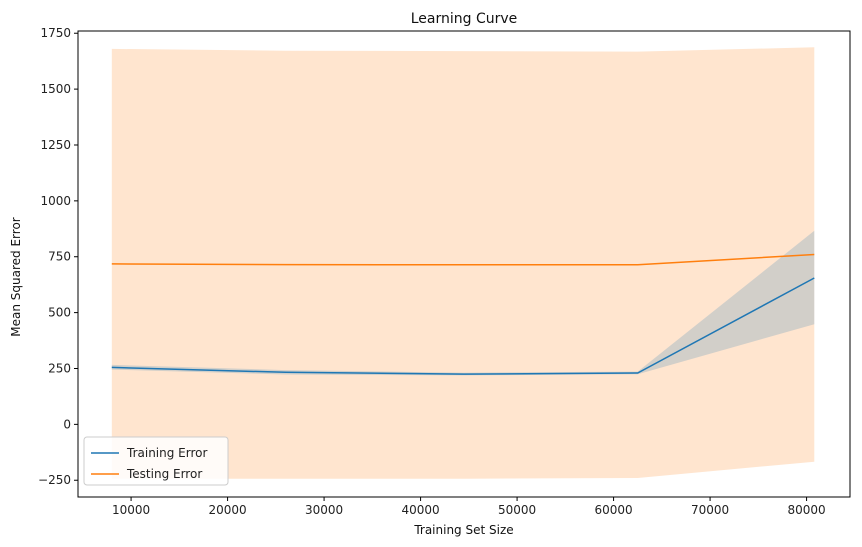 The width and height of the screenshot is (862, 547). What do you see at coordinates (463, 530) in the screenshot?
I see `x-axis-label: Training Set Size` at bounding box center [463, 530].